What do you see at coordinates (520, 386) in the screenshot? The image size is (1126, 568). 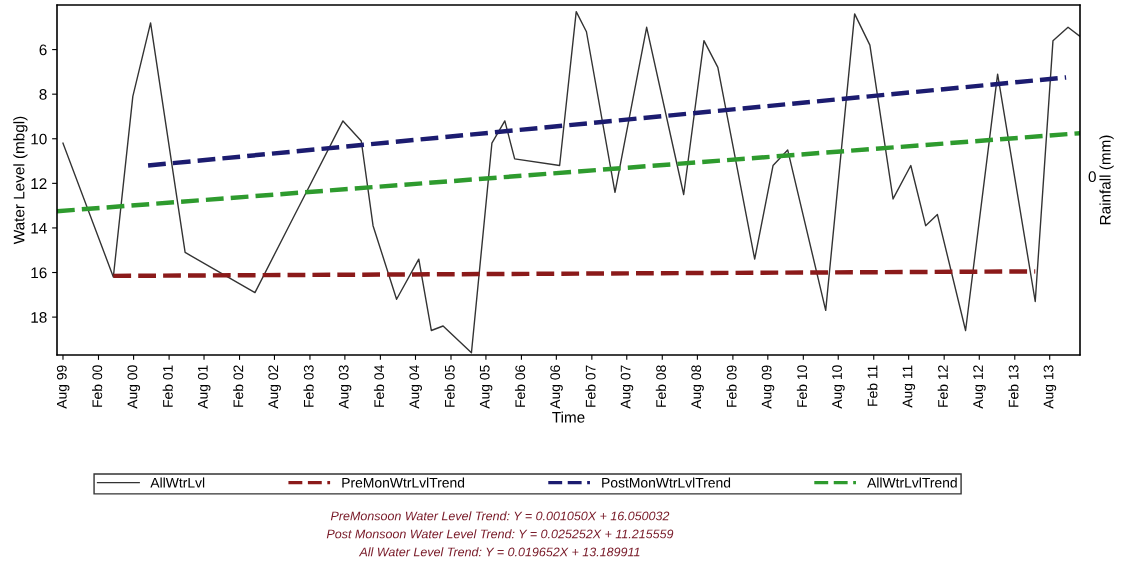 I see `x-tick-label: Feb 06` at bounding box center [520, 386].